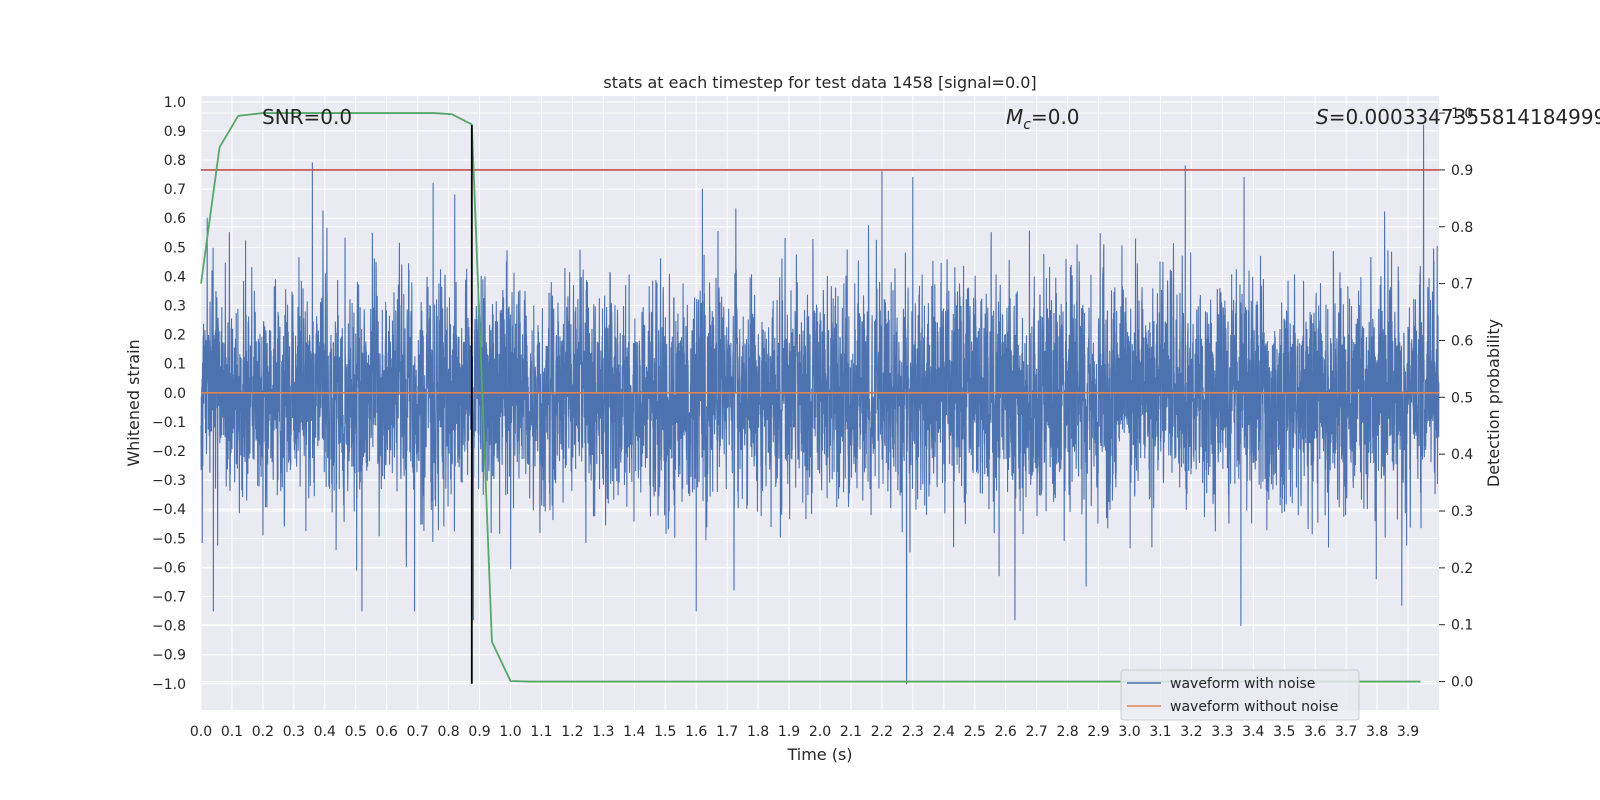 Image resolution: width=1600 pixels, height=800 pixels. Describe the element at coordinates (175, 336) in the screenshot. I see `y-tick-label: 0.2` at that location.